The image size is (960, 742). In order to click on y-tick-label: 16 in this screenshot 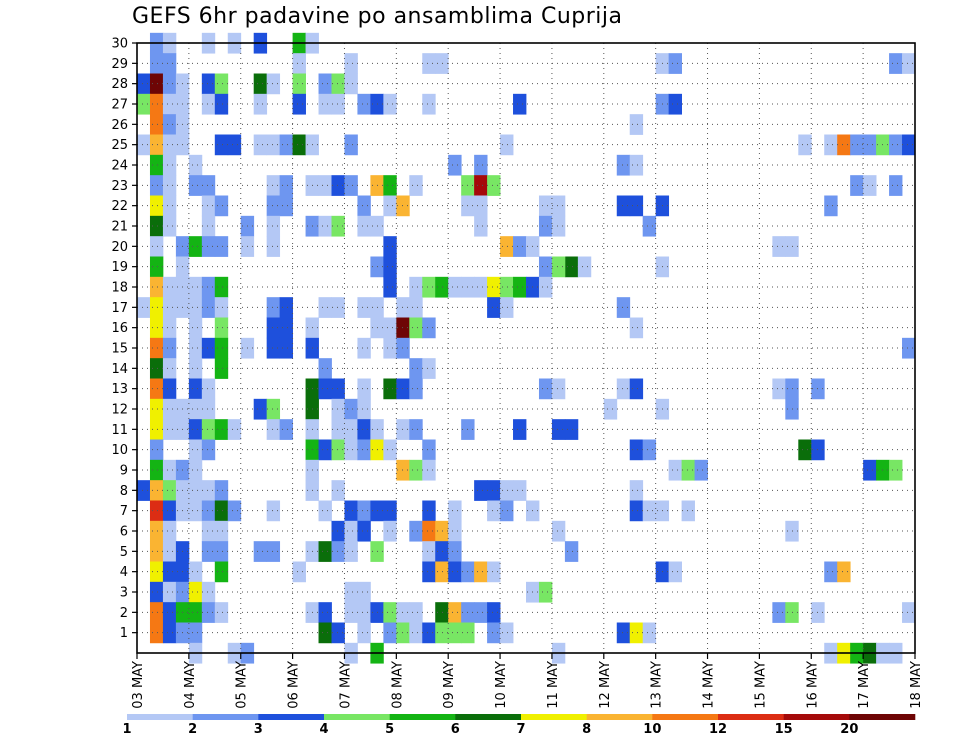, I will do `click(119, 328)`.